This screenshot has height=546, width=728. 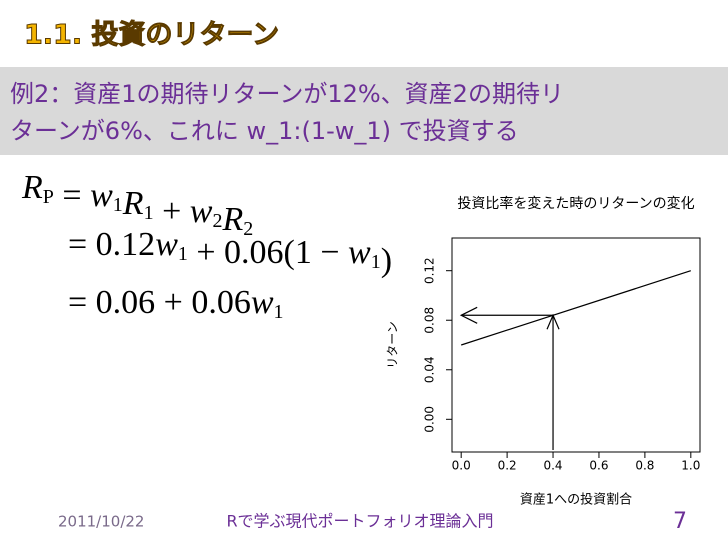 I want to click on y-tick-label: 0.12, so click(x=430, y=270).